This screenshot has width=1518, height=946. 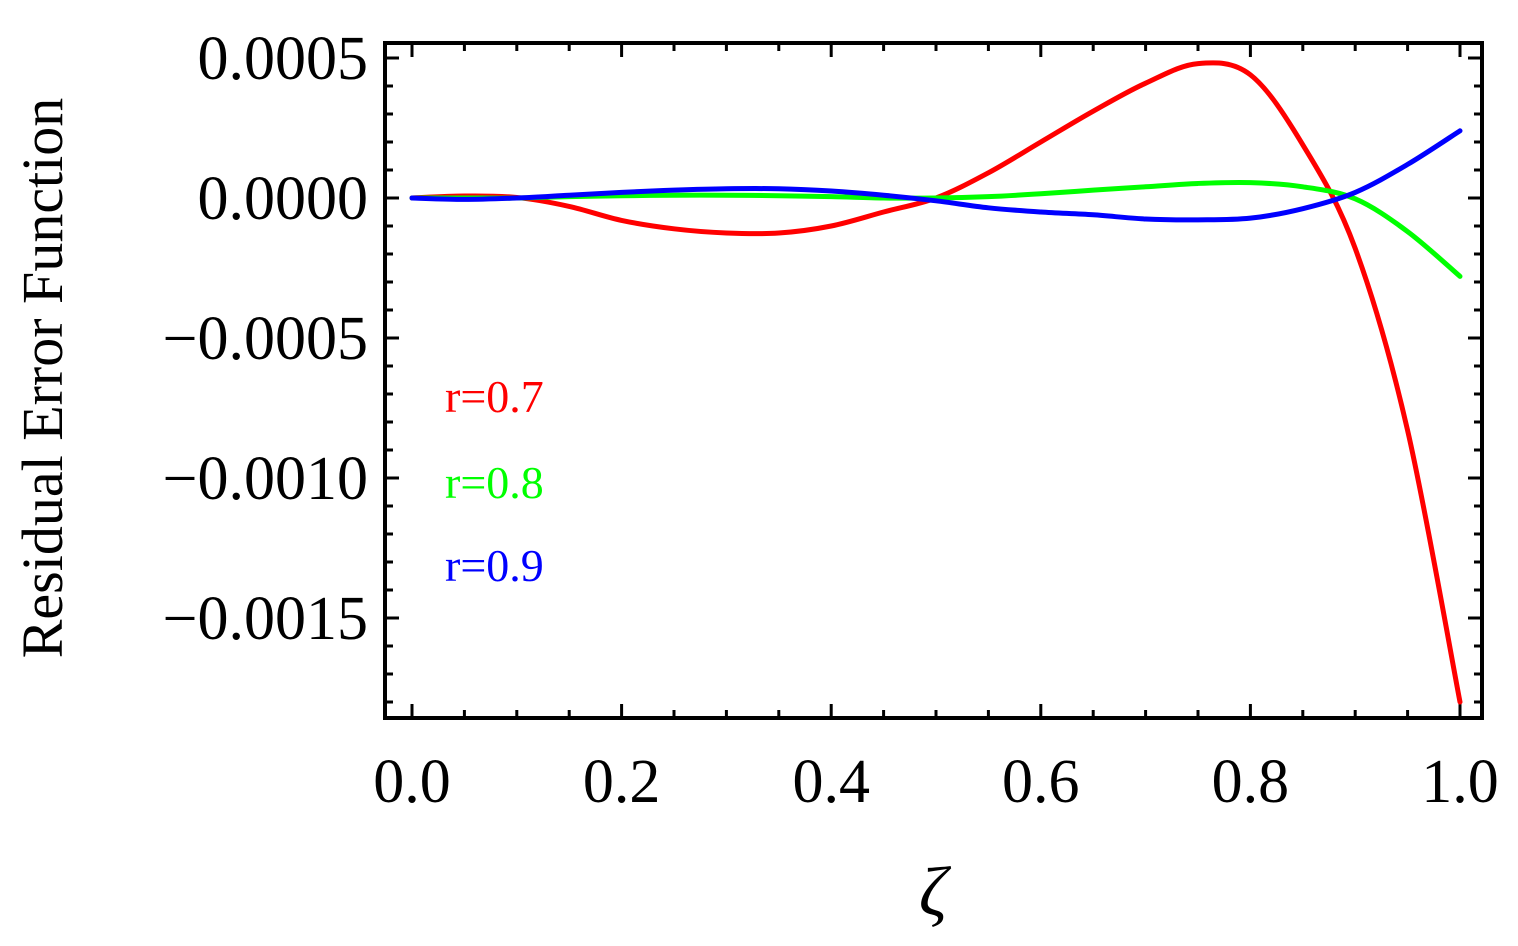 What do you see at coordinates (622, 782) in the screenshot?
I see `x-tick-label: 0.2` at bounding box center [622, 782].